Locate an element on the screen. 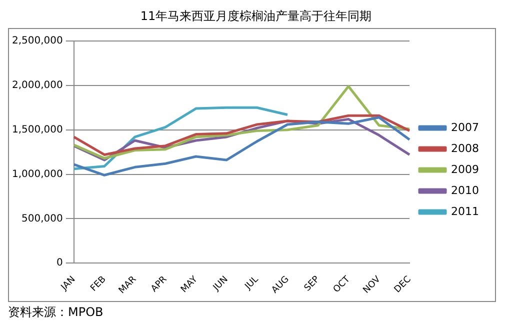  chart-title: 11年马来西亚月度棕榈油产量高于往年同期 is located at coordinates (256, 16).